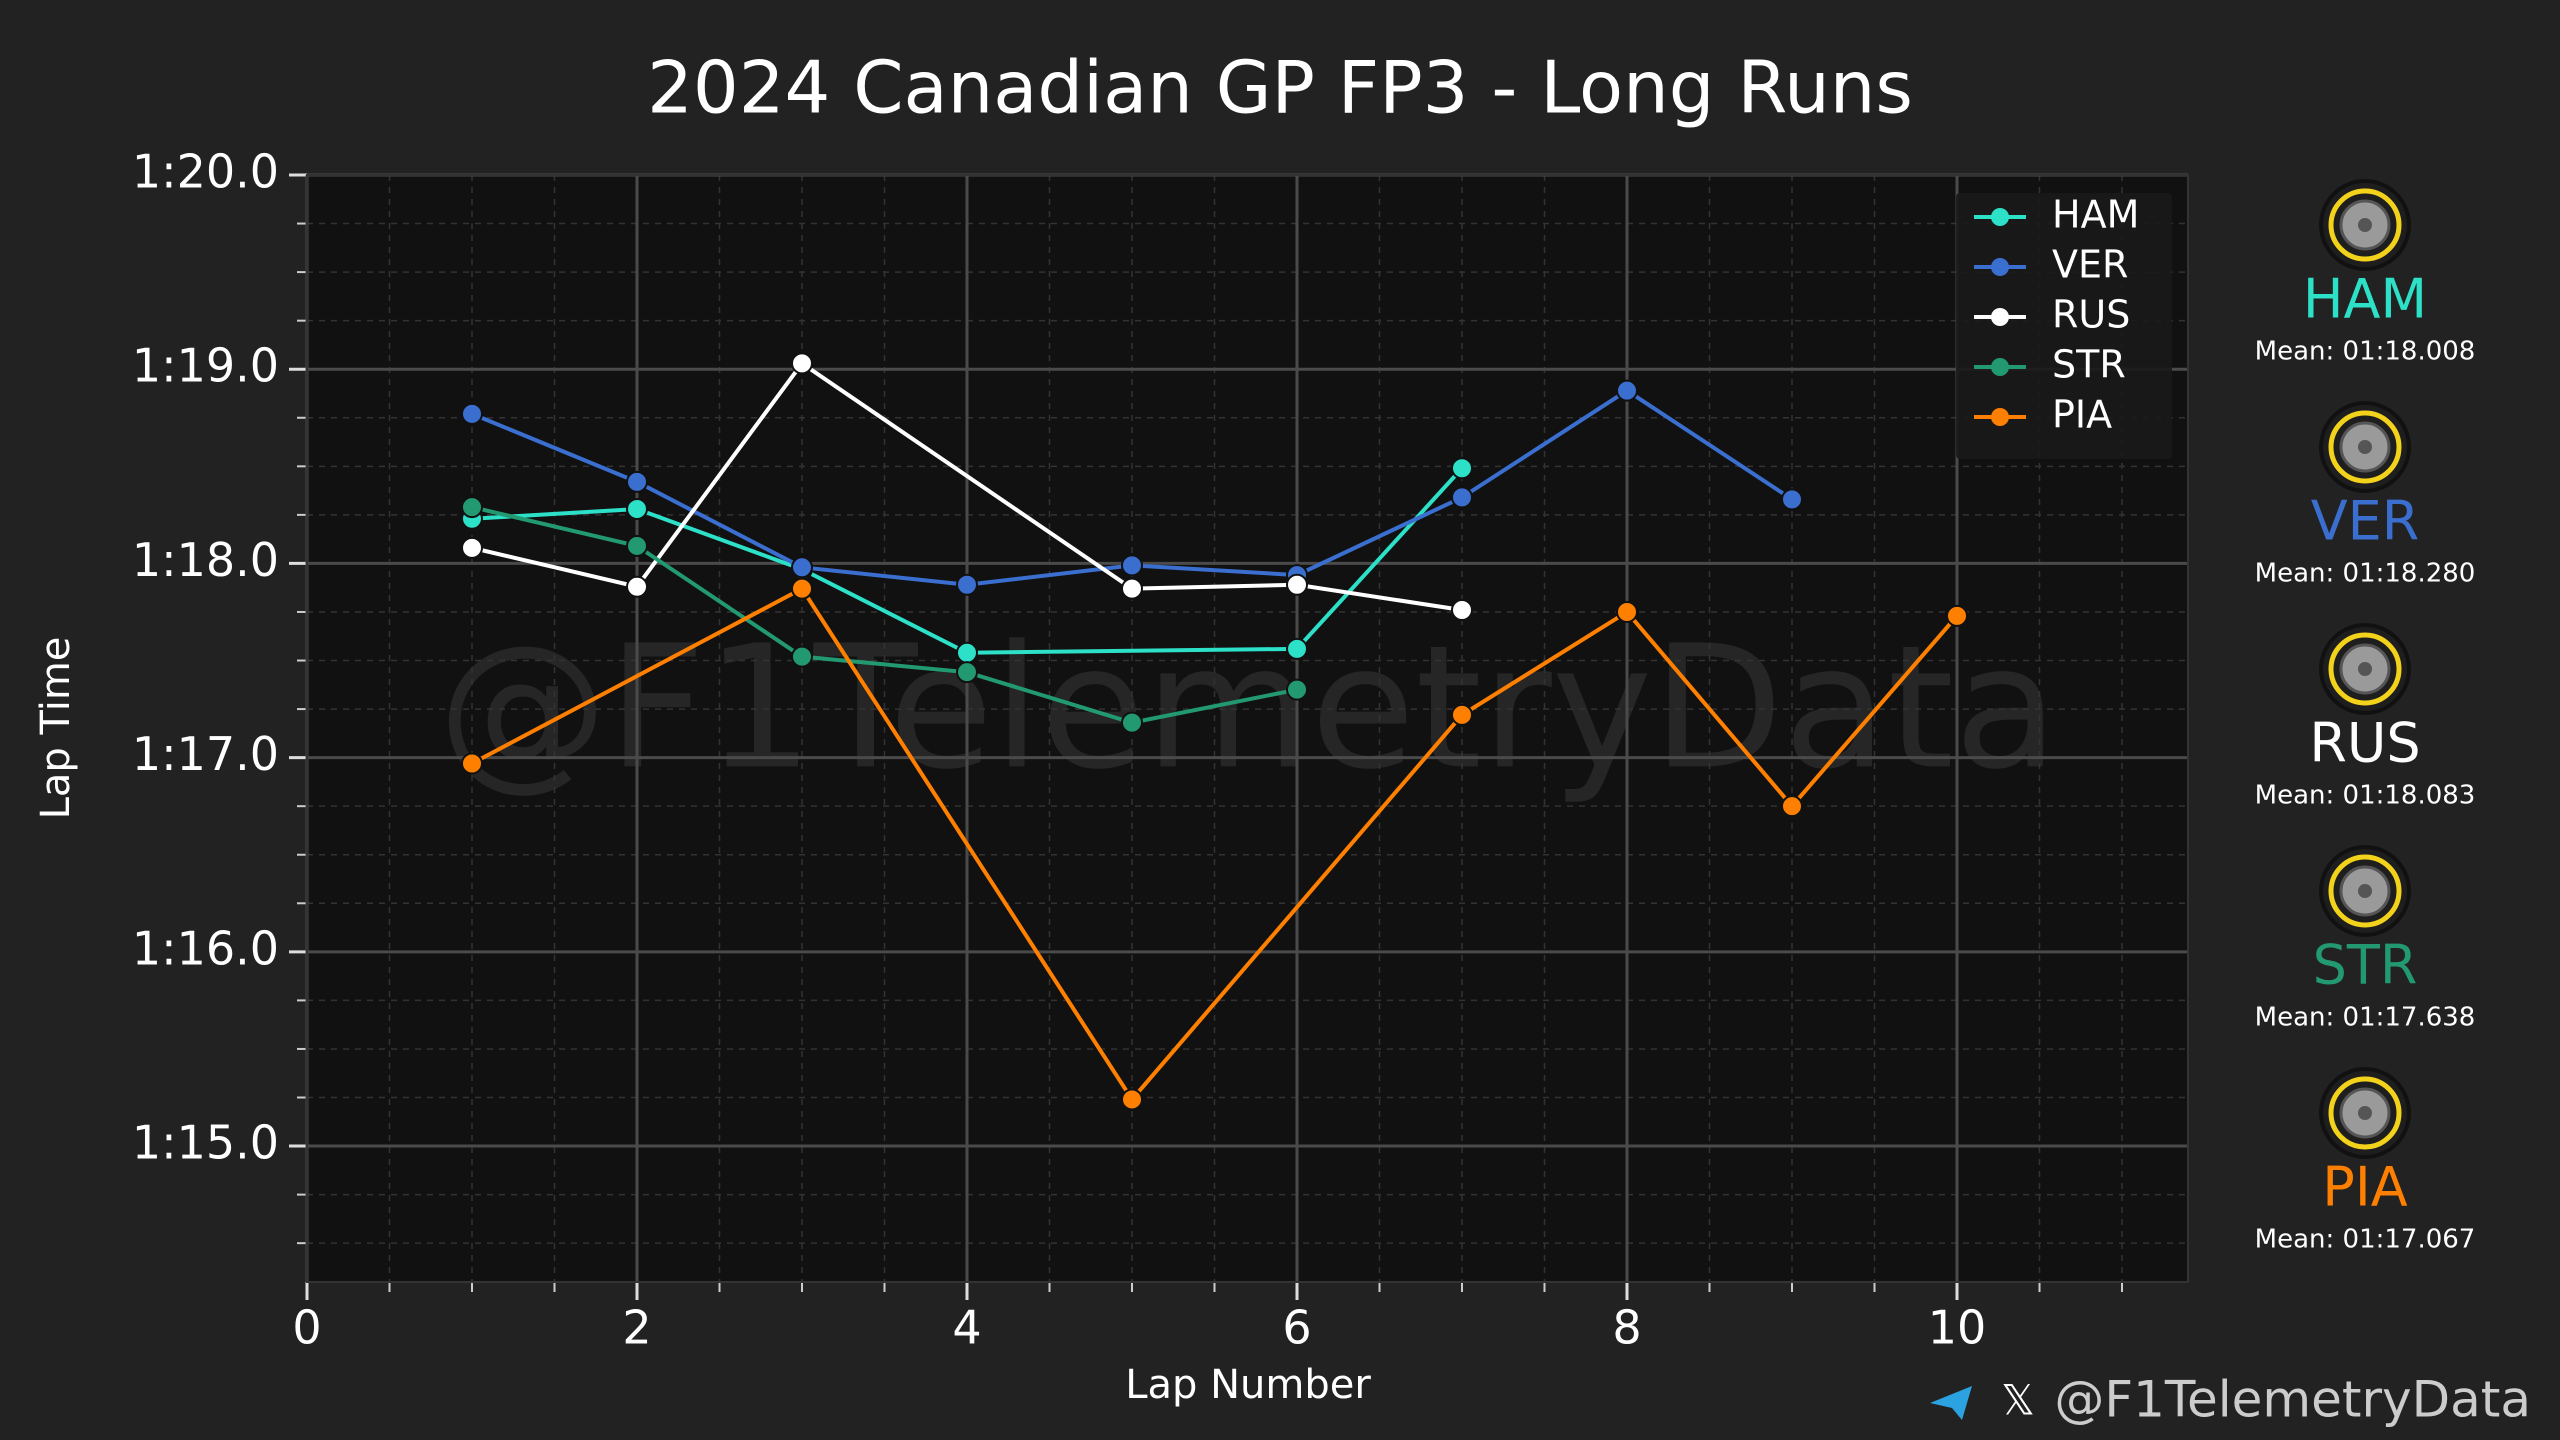  Describe the element at coordinates (1957, 1328) in the screenshot. I see `x-tick-label: 10` at that location.